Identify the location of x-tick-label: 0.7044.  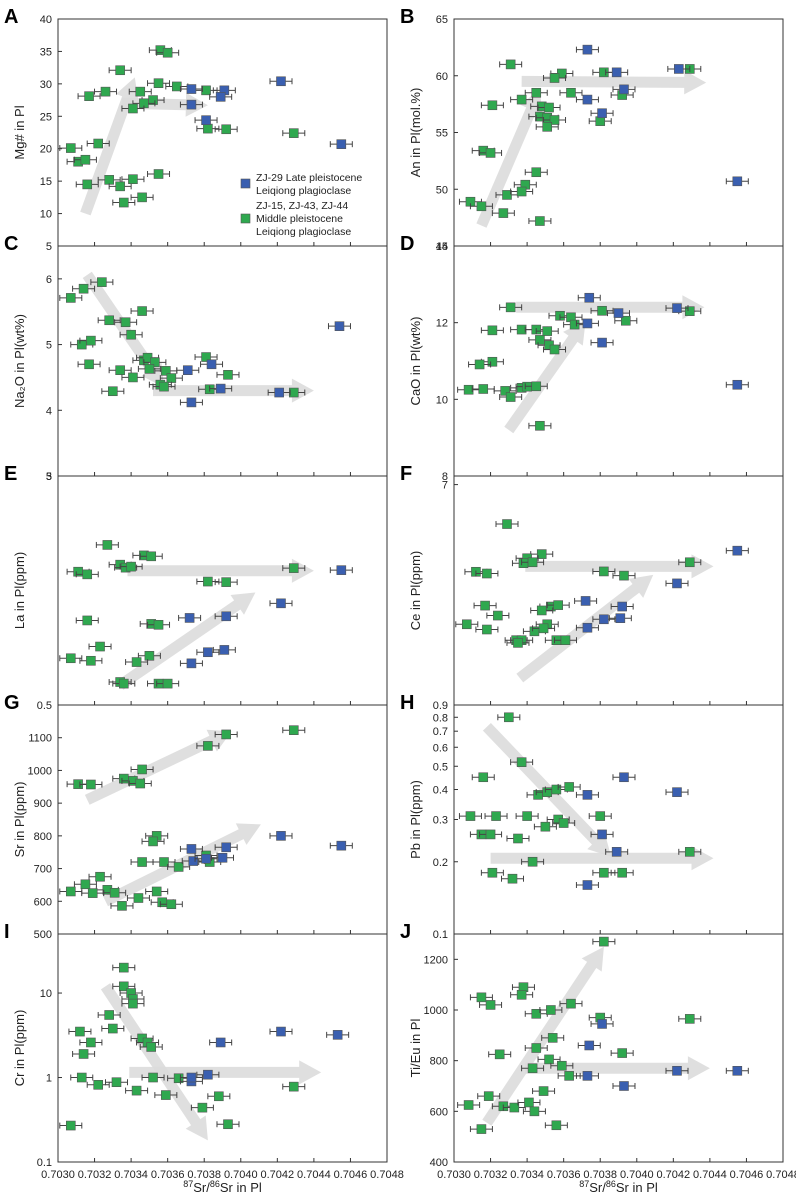
(314, 1175).